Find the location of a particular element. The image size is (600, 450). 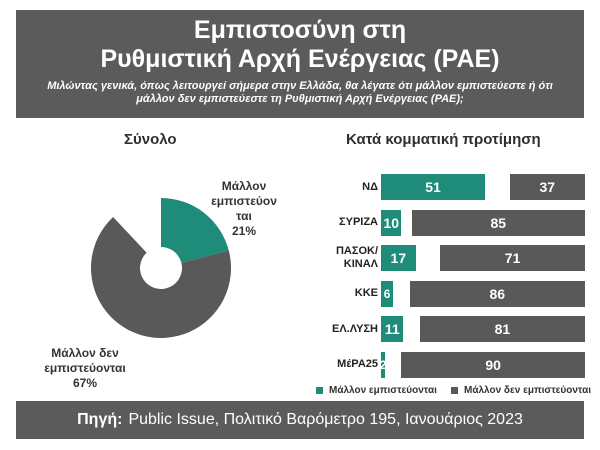

bar-category-line: ΝΔ is located at coordinates (370, 186).